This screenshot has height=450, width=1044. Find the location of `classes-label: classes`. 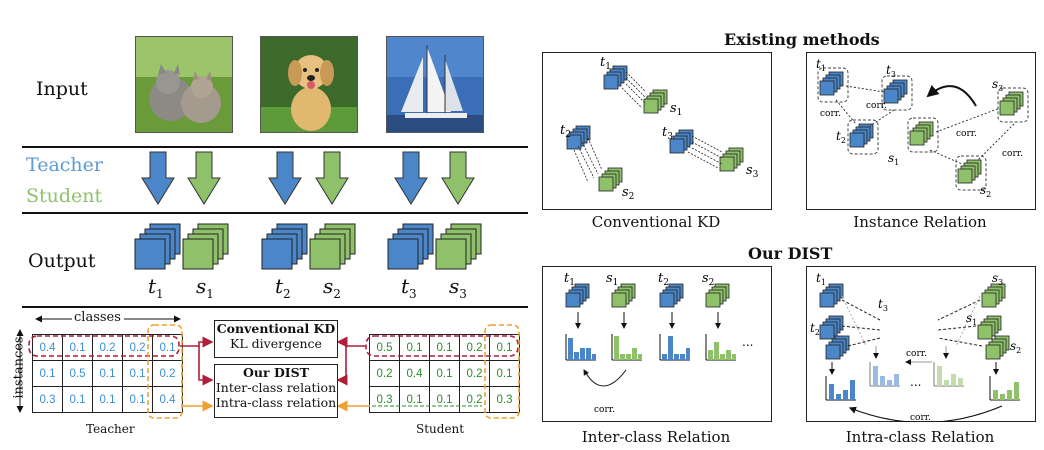

classes-label: classes is located at coordinates (97, 317).